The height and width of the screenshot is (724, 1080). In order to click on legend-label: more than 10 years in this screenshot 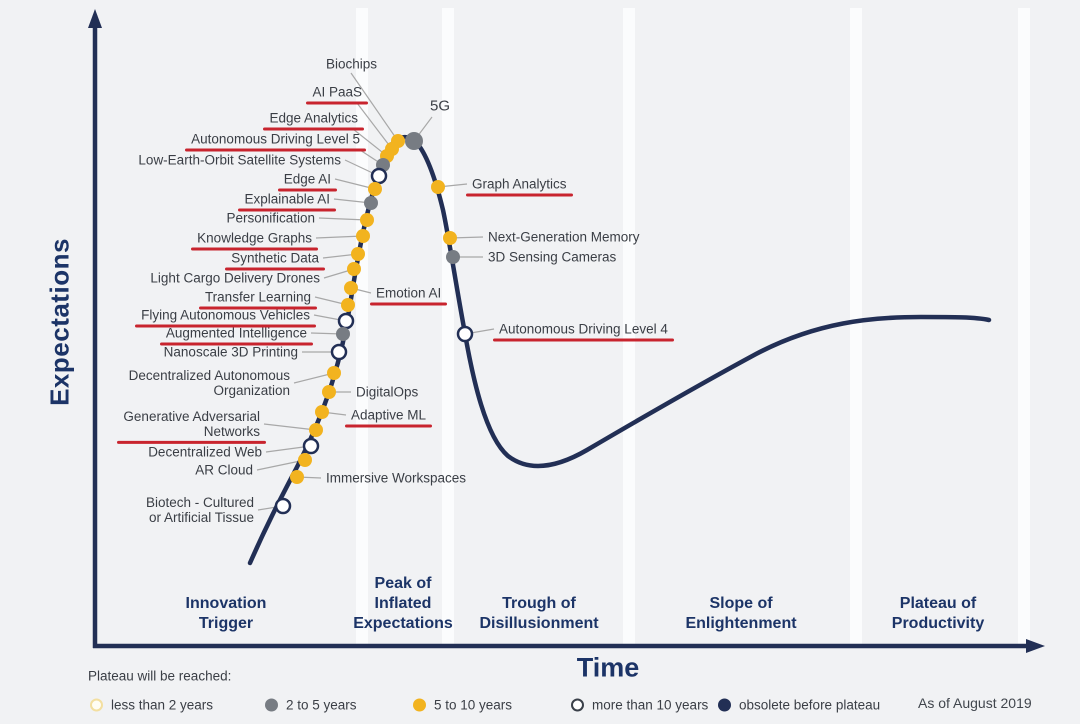, I will do `click(650, 705)`.